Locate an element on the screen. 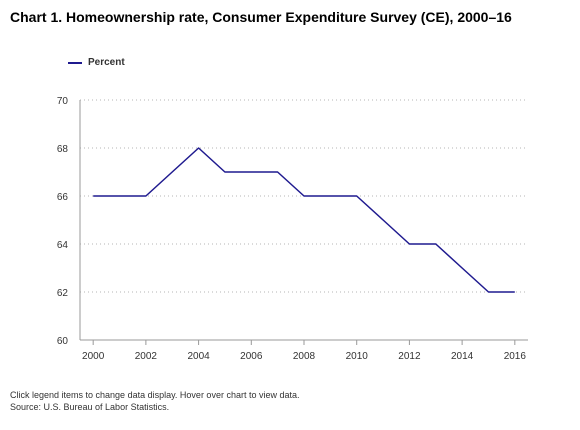 The image size is (580, 430). legend-item-percent: Percent is located at coordinates (96, 62).